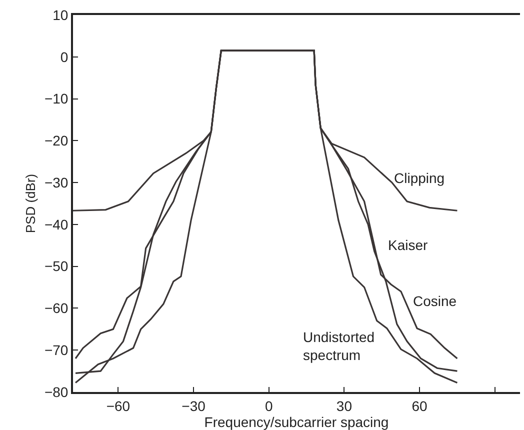 The height and width of the screenshot is (430, 524). What do you see at coordinates (435, 301) in the screenshot?
I see `annotation: Cosine` at bounding box center [435, 301].